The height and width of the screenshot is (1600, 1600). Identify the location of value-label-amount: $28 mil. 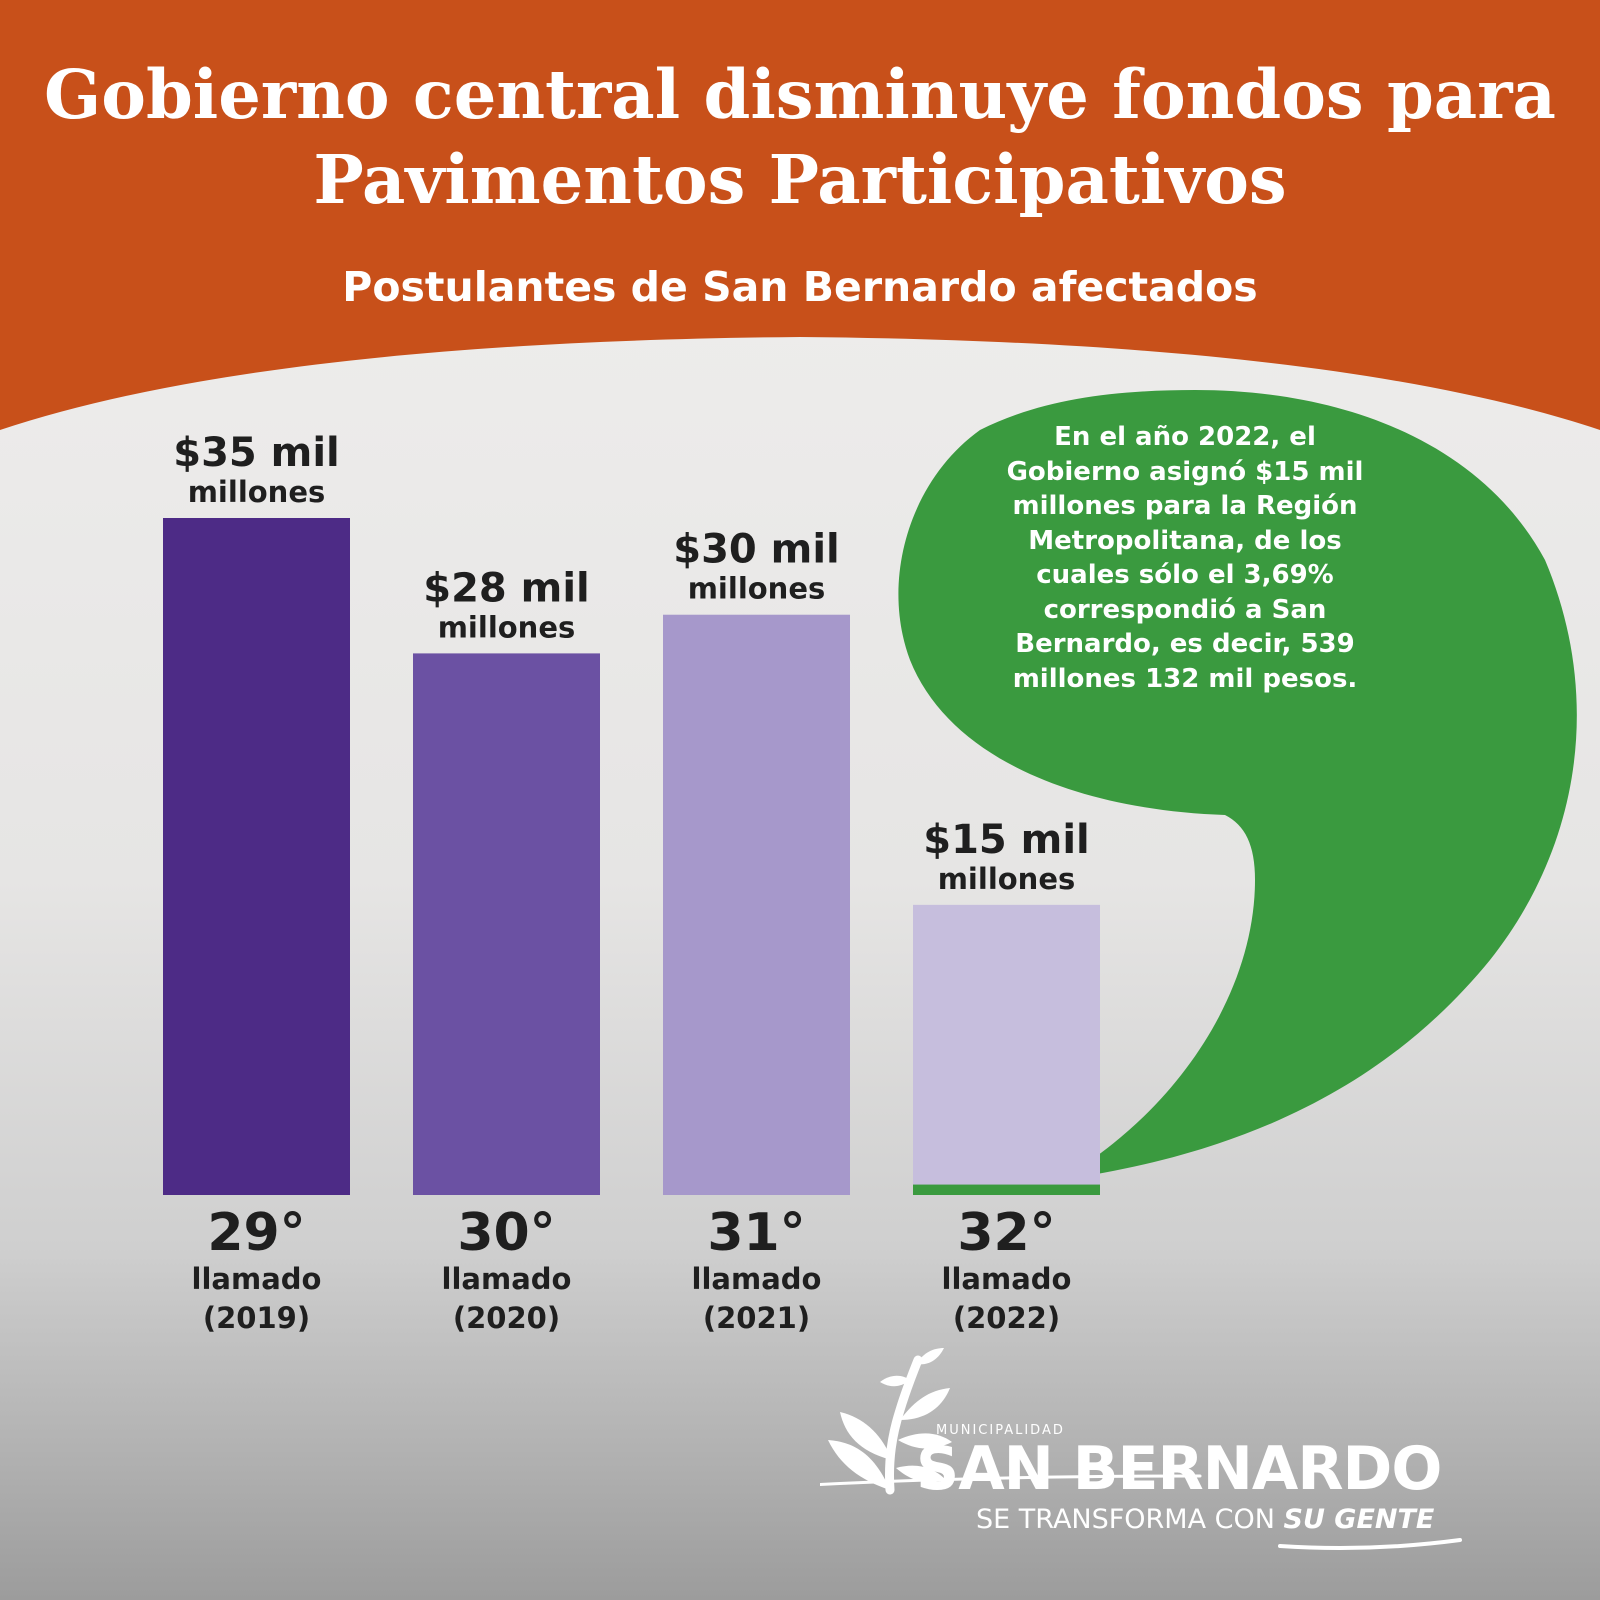
(506, 588).